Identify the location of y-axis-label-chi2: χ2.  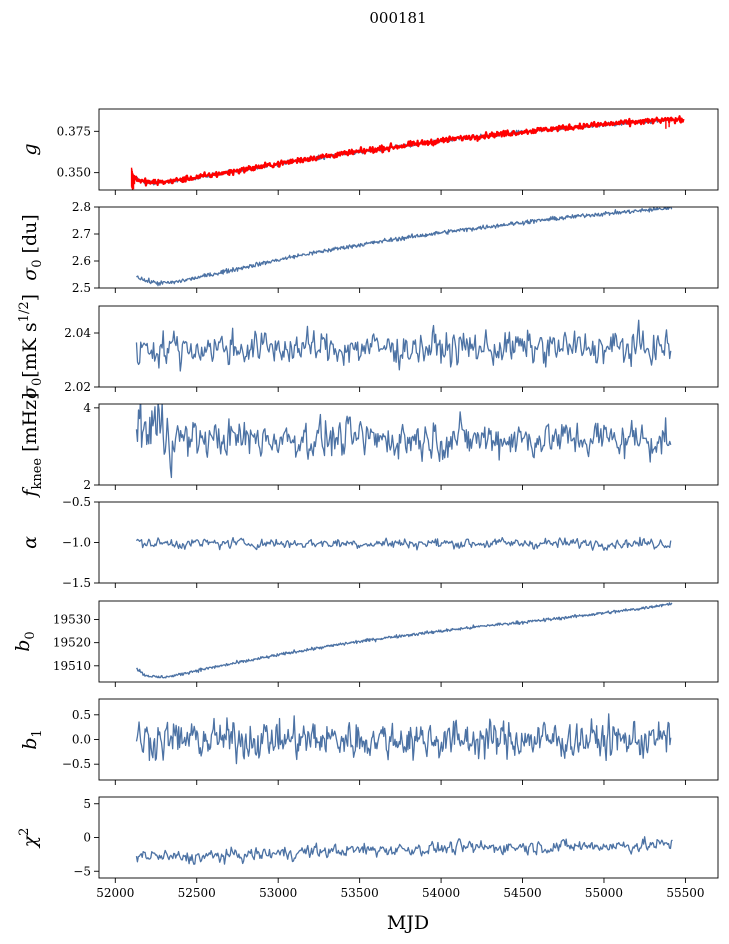
(29, 839).